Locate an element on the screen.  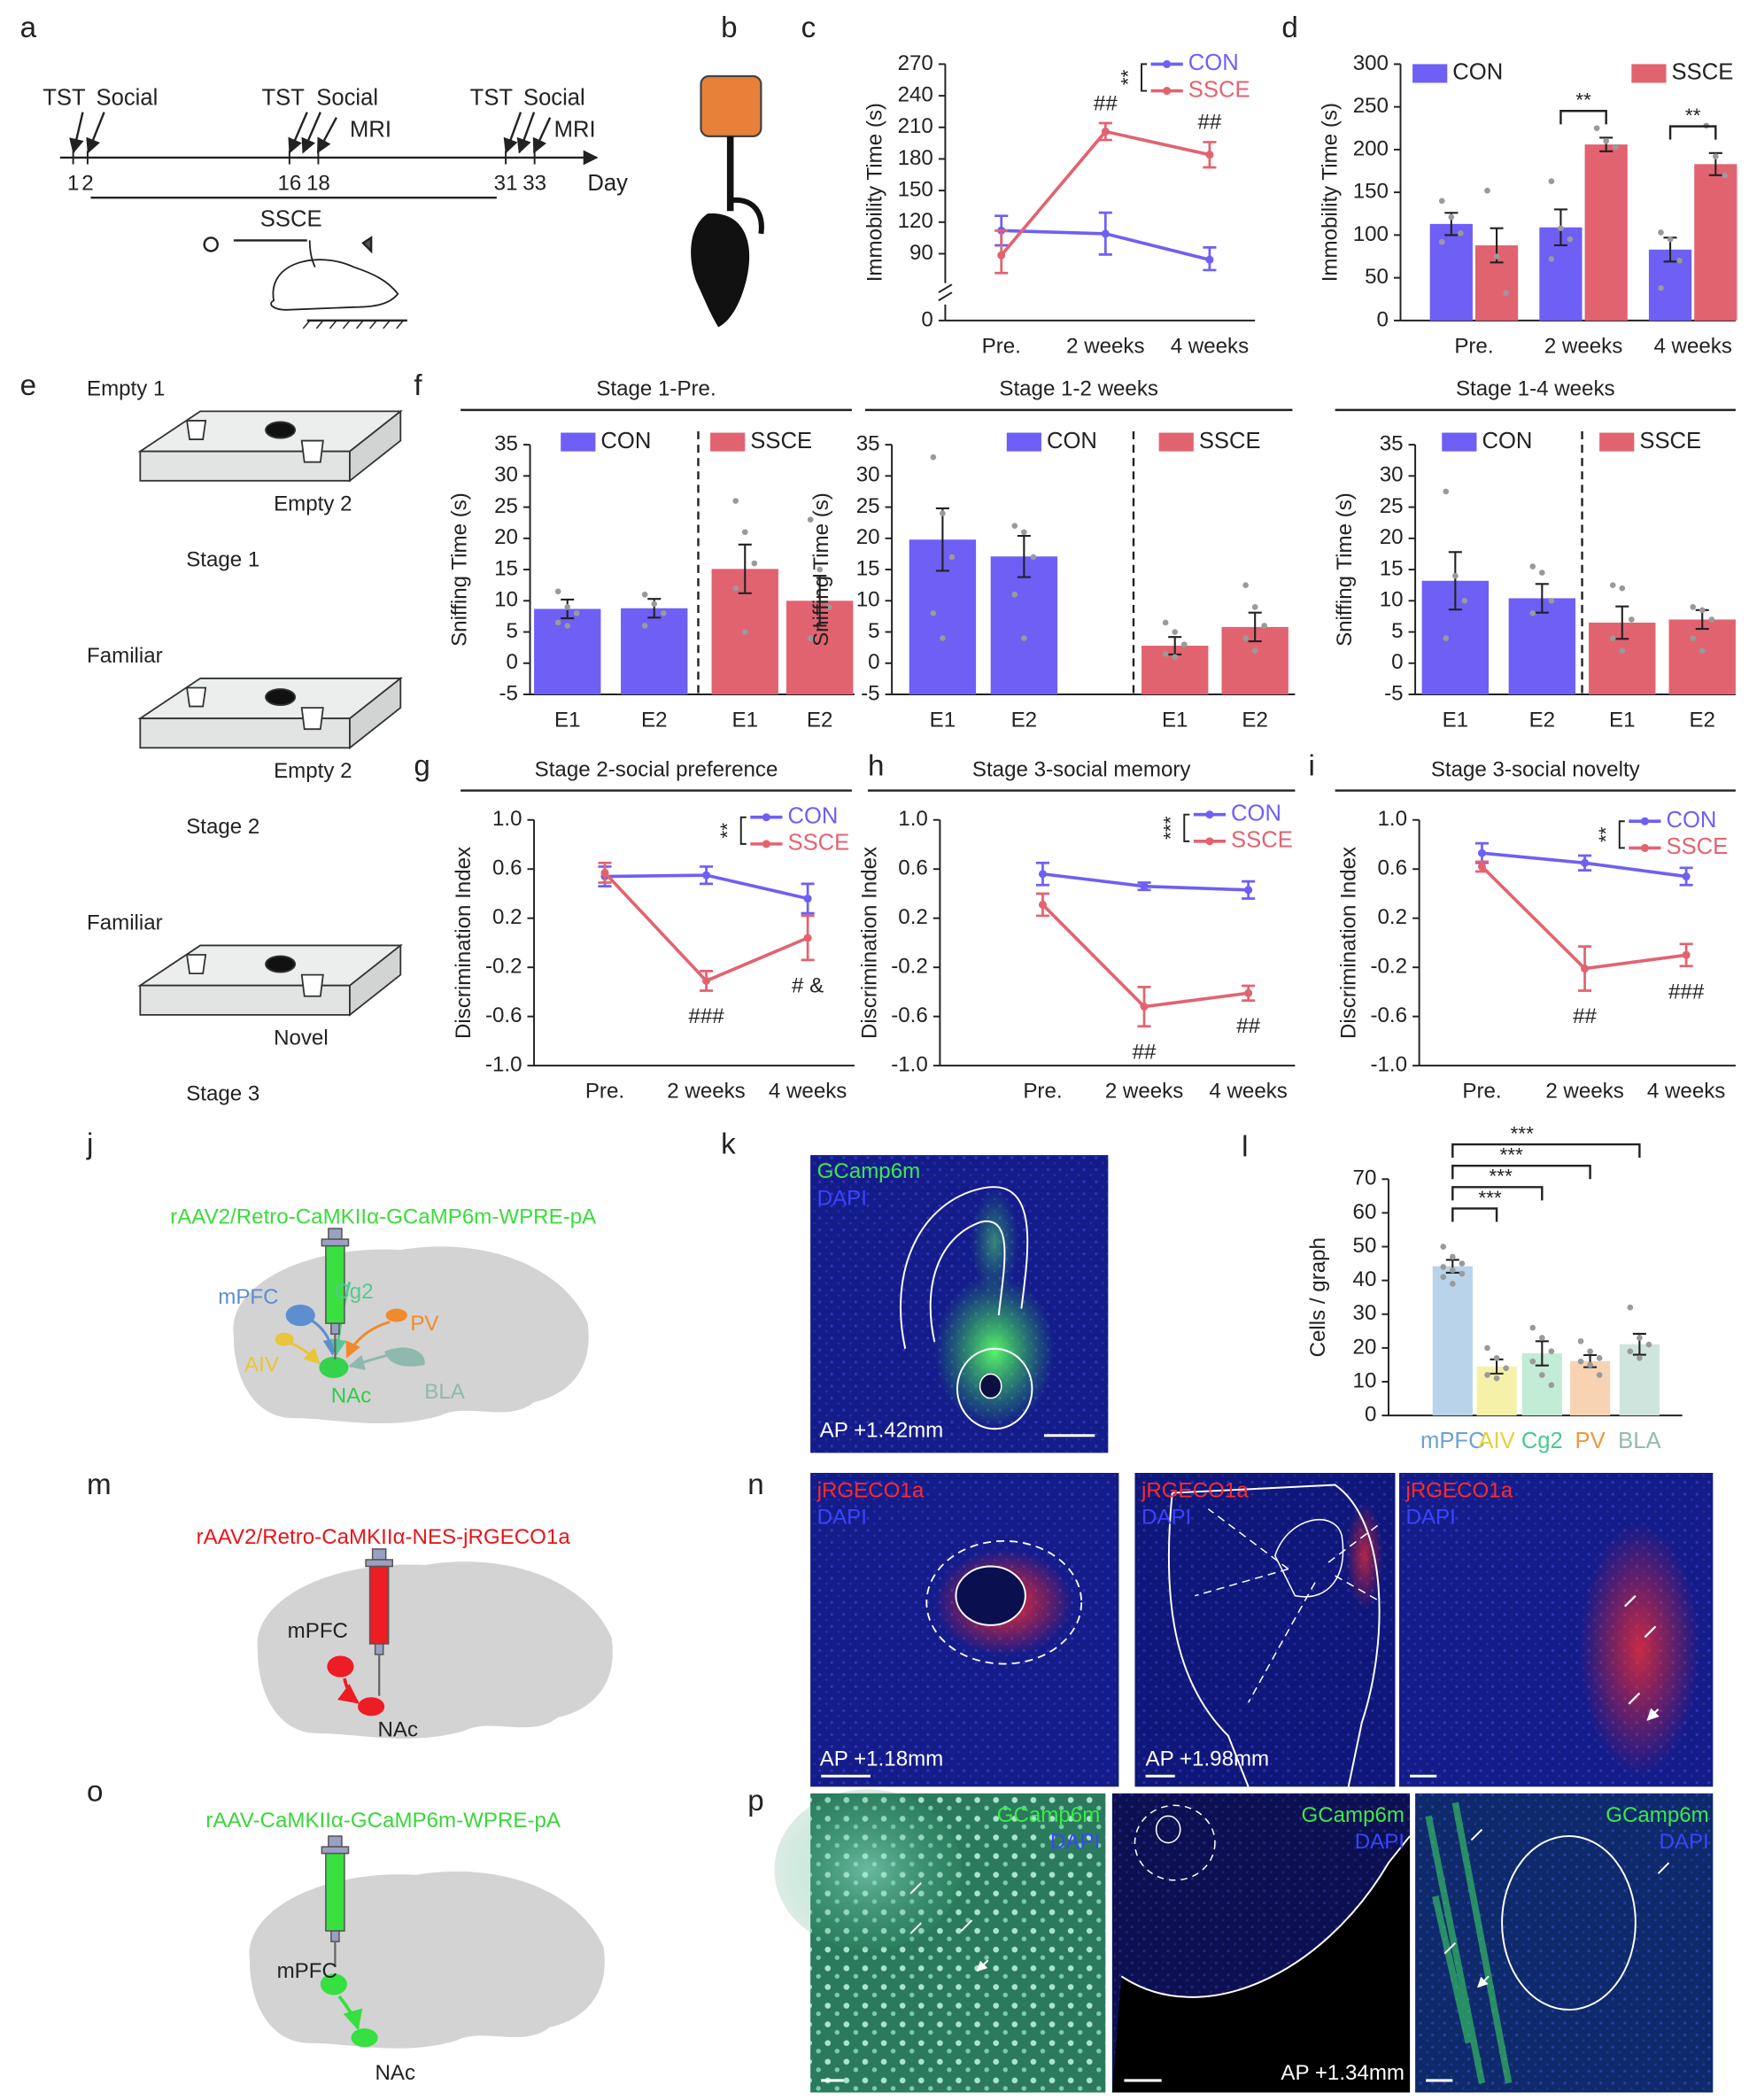
y-tick-label: 1.0 is located at coordinates (913, 819).